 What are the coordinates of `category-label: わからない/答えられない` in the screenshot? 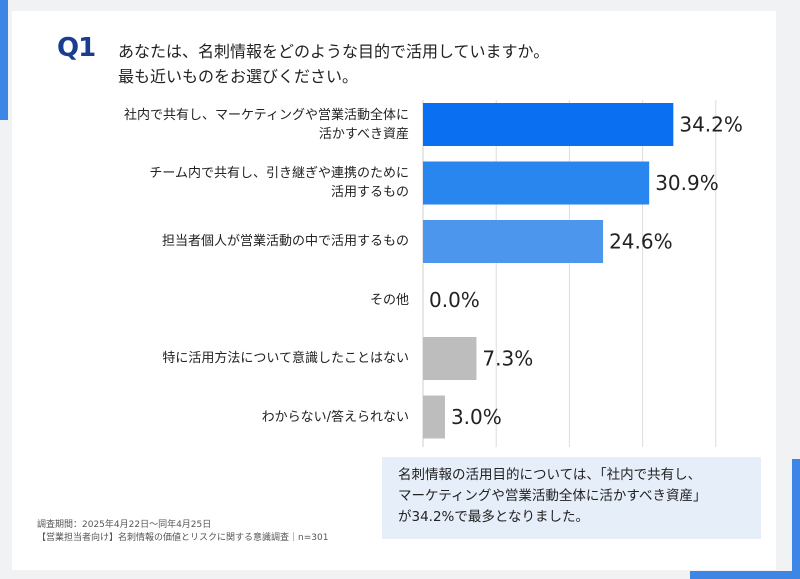 It's located at (335, 417).